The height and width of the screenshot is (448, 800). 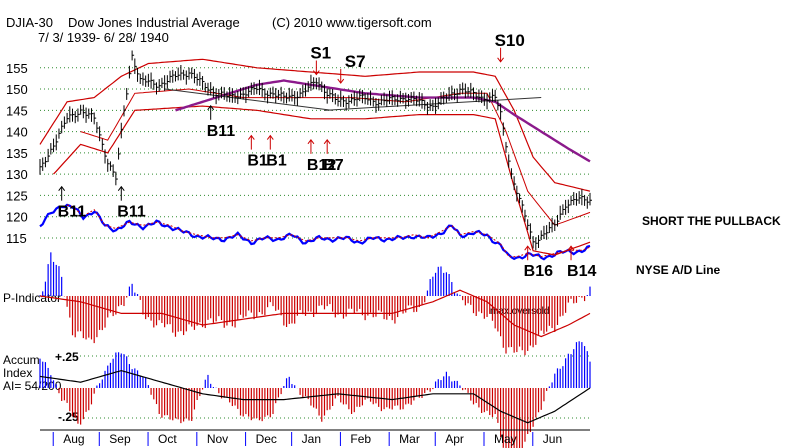 I want to click on month-label: Jun, so click(x=552, y=439).